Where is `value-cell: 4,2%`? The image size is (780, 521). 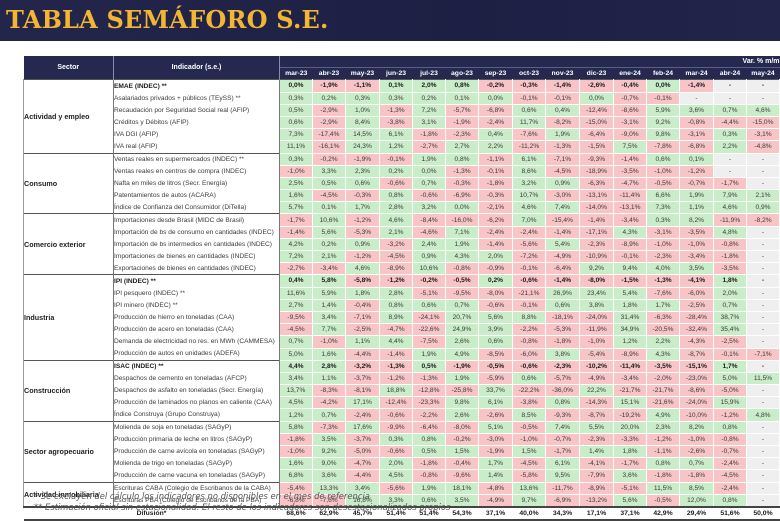 value-cell: 4,2% is located at coordinates (296, 245).